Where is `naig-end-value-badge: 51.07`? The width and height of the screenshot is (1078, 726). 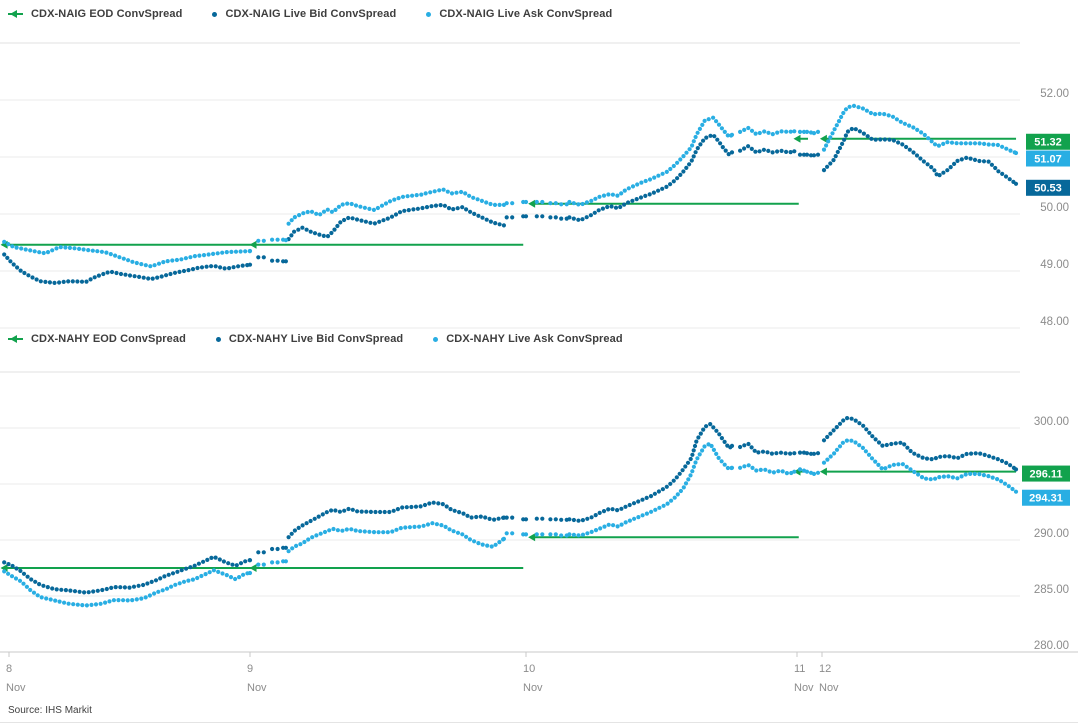 naig-end-value-badge: 51.07 is located at coordinates (1048, 158).